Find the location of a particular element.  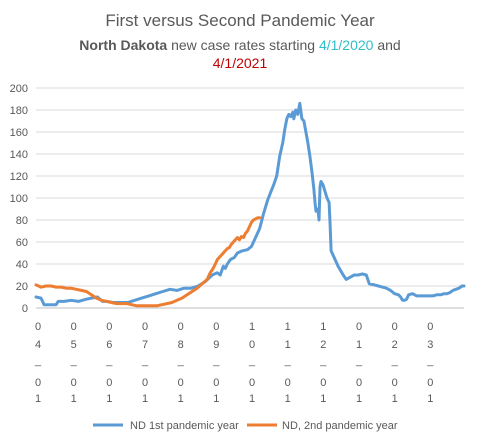

subtitle-and: and is located at coordinates (386, 45).